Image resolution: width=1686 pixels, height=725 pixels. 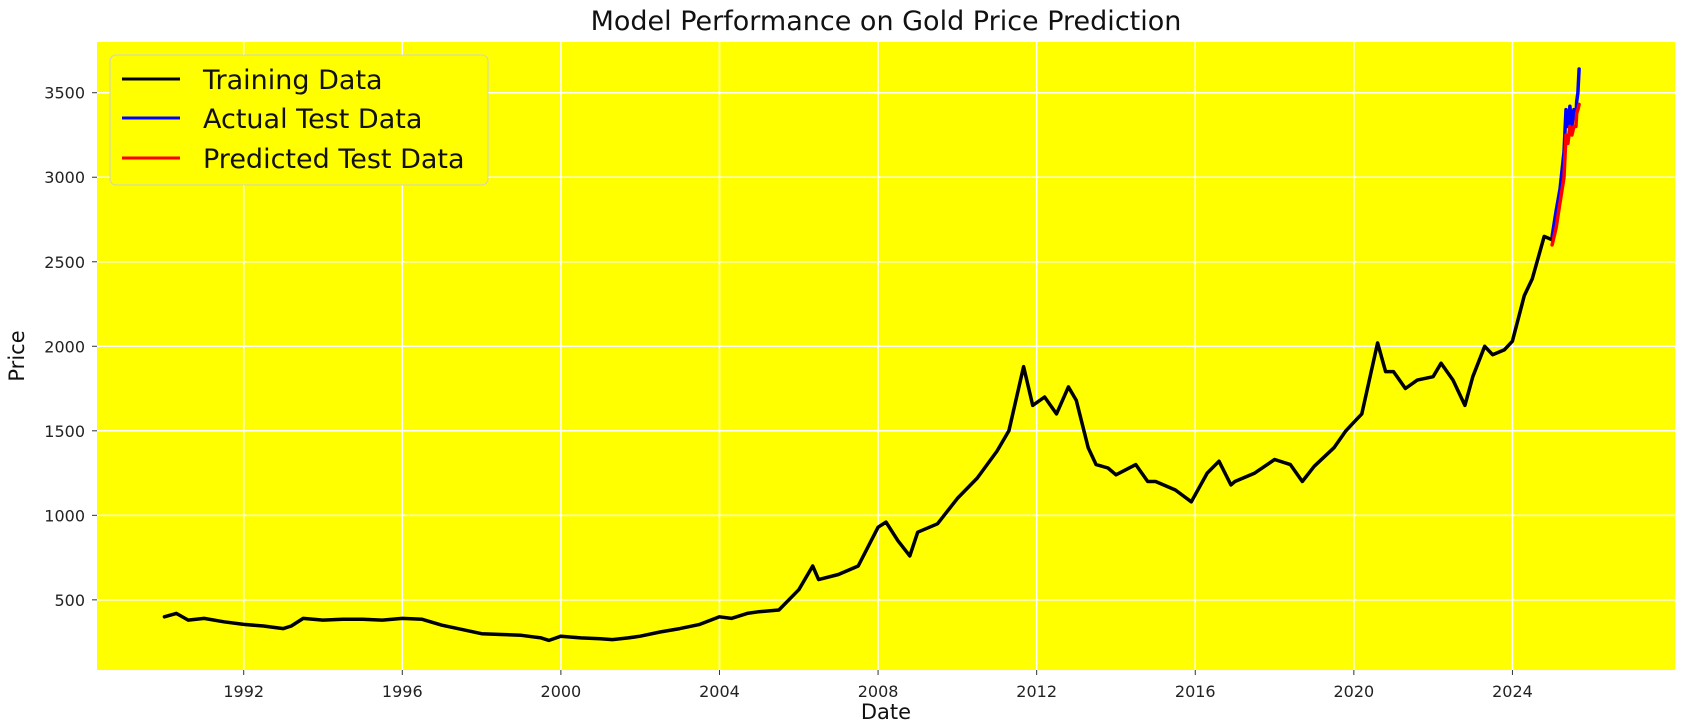 What do you see at coordinates (1195, 691) in the screenshot?
I see `x-tick-label: 2016` at bounding box center [1195, 691].